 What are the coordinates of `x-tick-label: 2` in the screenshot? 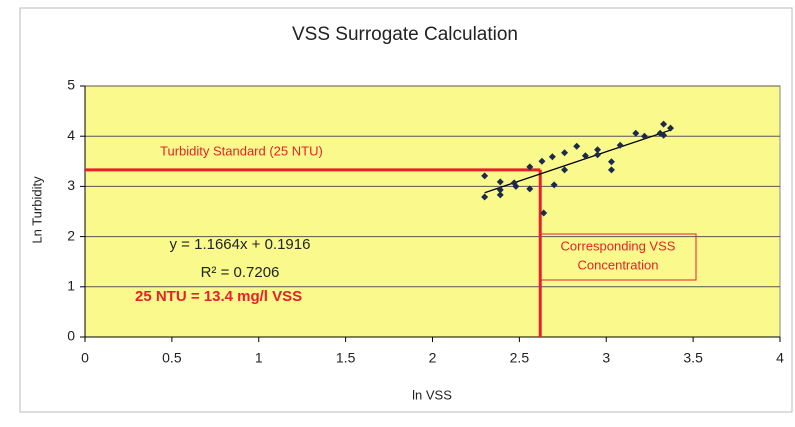 It's located at (433, 358).